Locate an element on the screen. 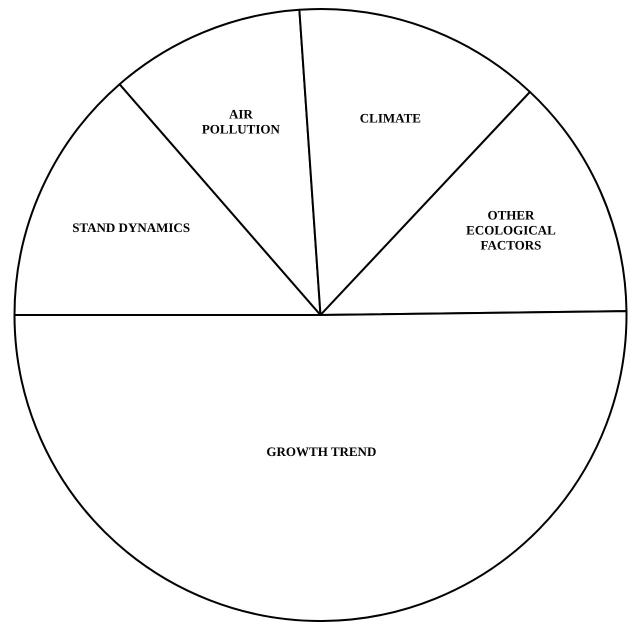 The image size is (641, 630). slice-label: AIR POLLUTION is located at coordinates (241, 121).